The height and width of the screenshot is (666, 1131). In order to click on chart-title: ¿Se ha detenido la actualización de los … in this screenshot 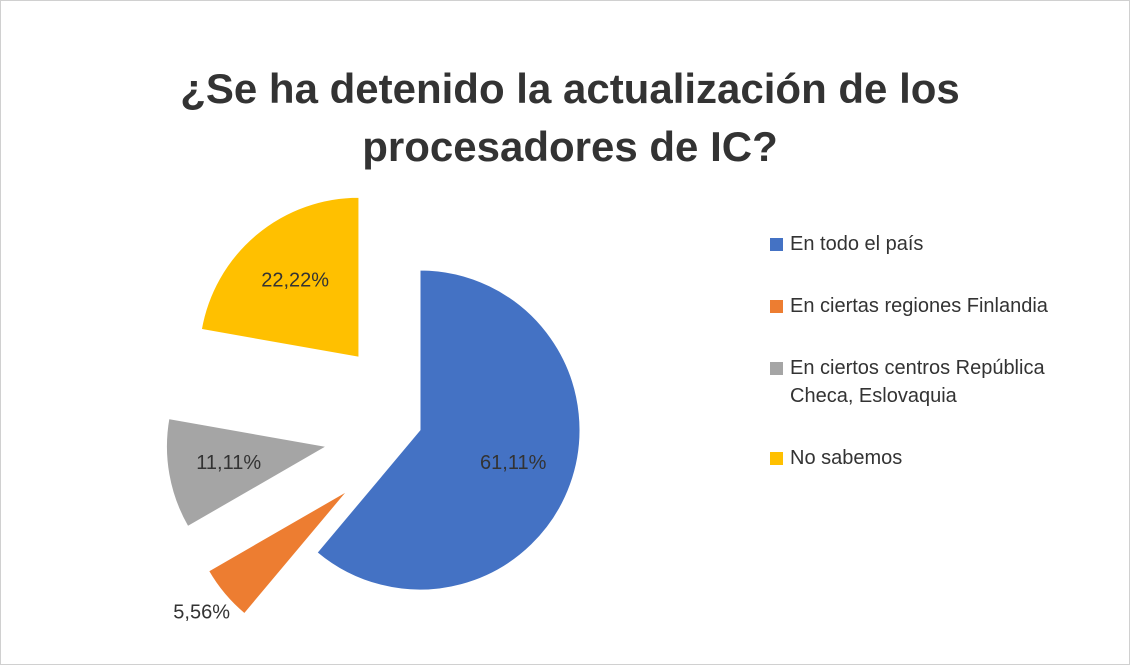, I will do `click(570, 117)`.